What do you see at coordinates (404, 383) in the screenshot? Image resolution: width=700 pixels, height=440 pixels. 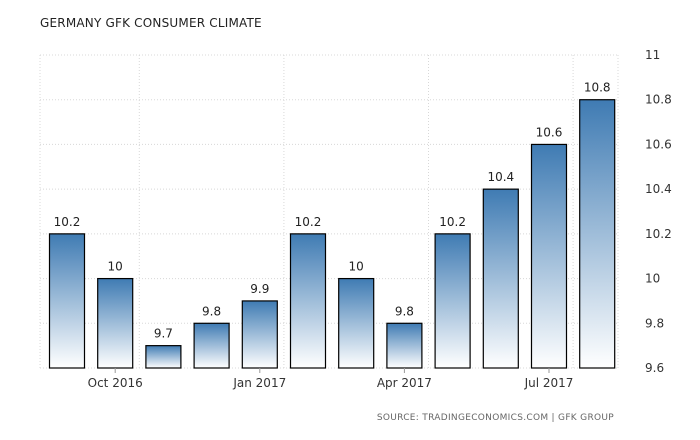 I see `x-tick-label: Apr 2017` at bounding box center [404, 383].